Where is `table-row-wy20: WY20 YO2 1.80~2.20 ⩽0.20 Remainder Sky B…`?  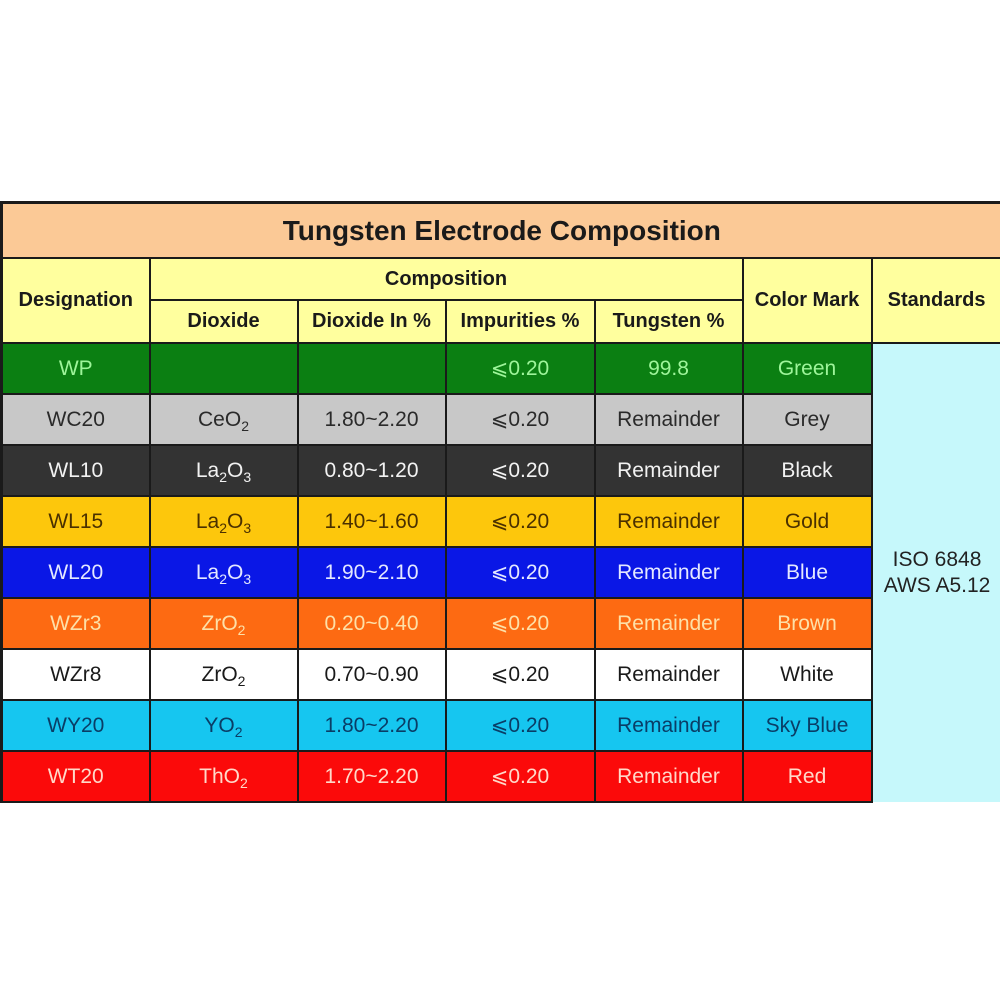
table-row-wy20: WY20 YO2 1.80~2.20 ⩽0.20 Remainder Sky B… is located at coordinates (500, 725).